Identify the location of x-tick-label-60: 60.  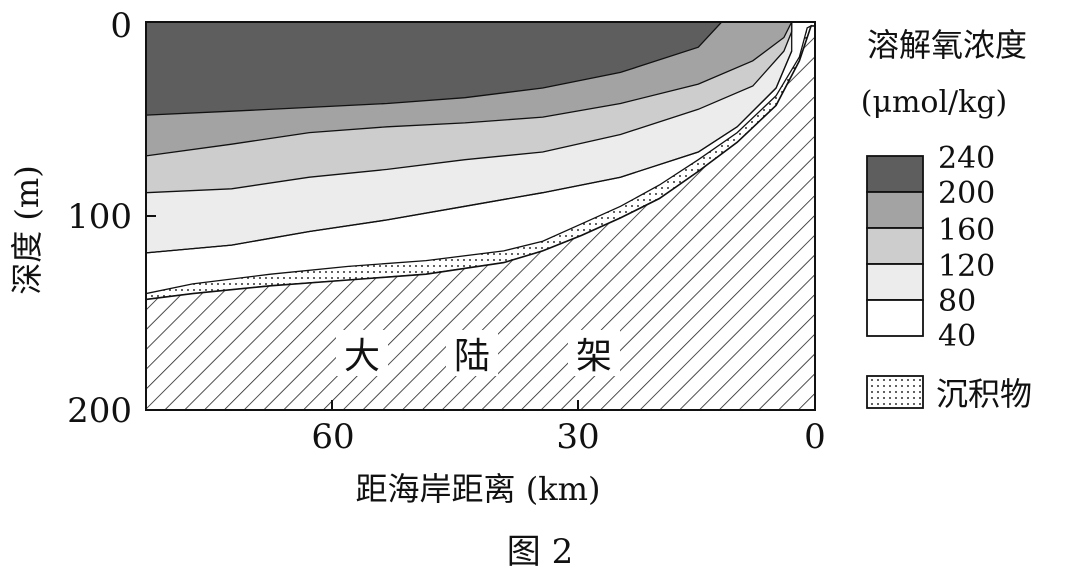
(332, 437).